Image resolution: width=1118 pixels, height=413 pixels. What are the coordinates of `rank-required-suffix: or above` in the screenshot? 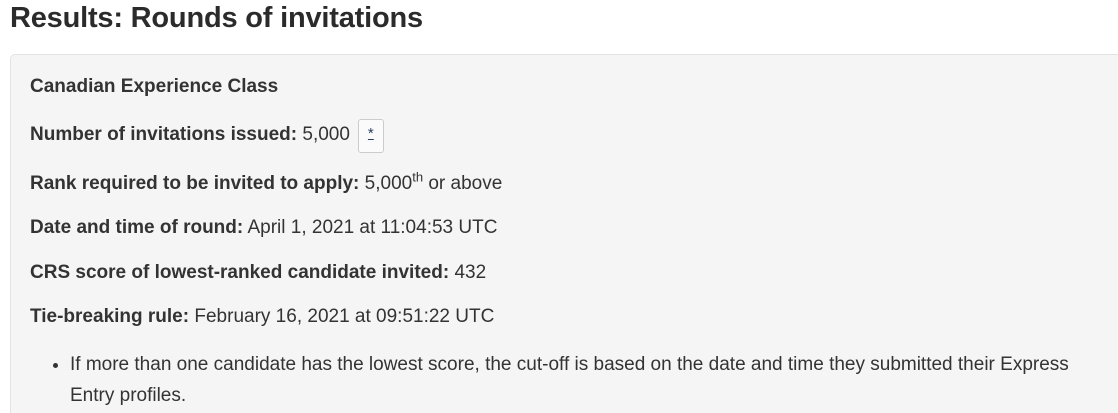 It's located at (465, 183).